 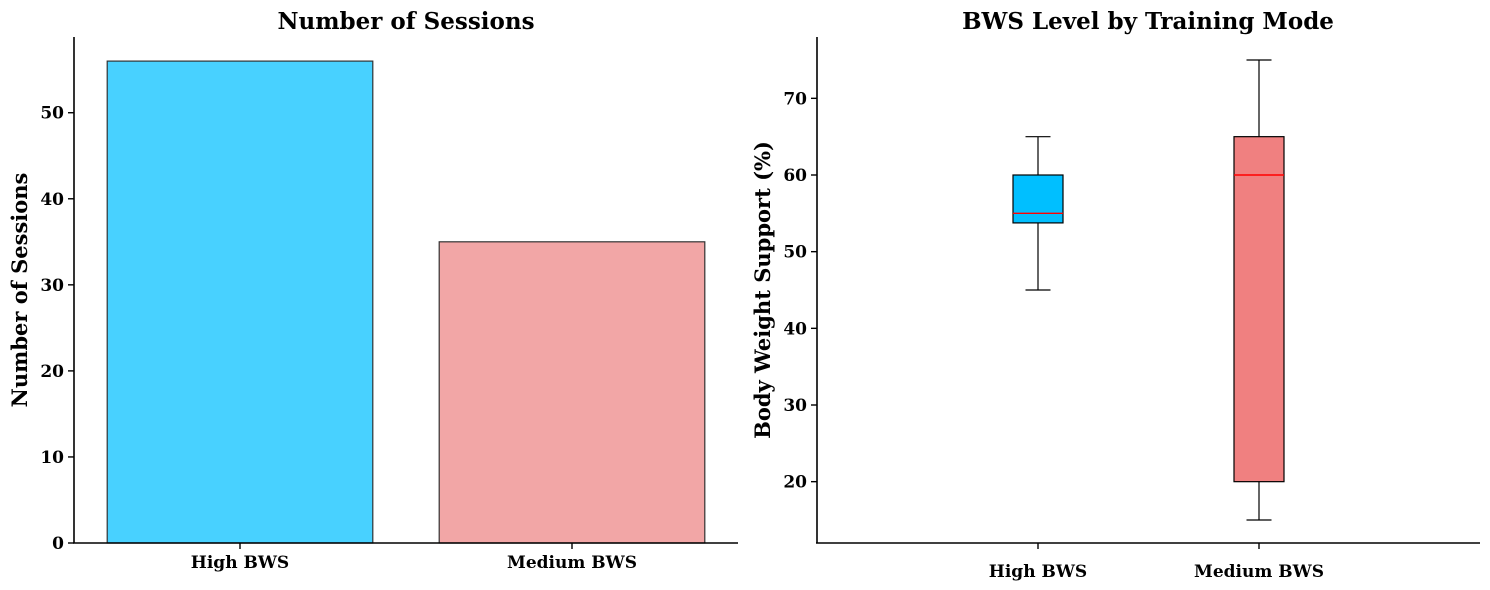 I want to click on bar-chart-x-tick-label: High BWS, so click(x=240, y=563).